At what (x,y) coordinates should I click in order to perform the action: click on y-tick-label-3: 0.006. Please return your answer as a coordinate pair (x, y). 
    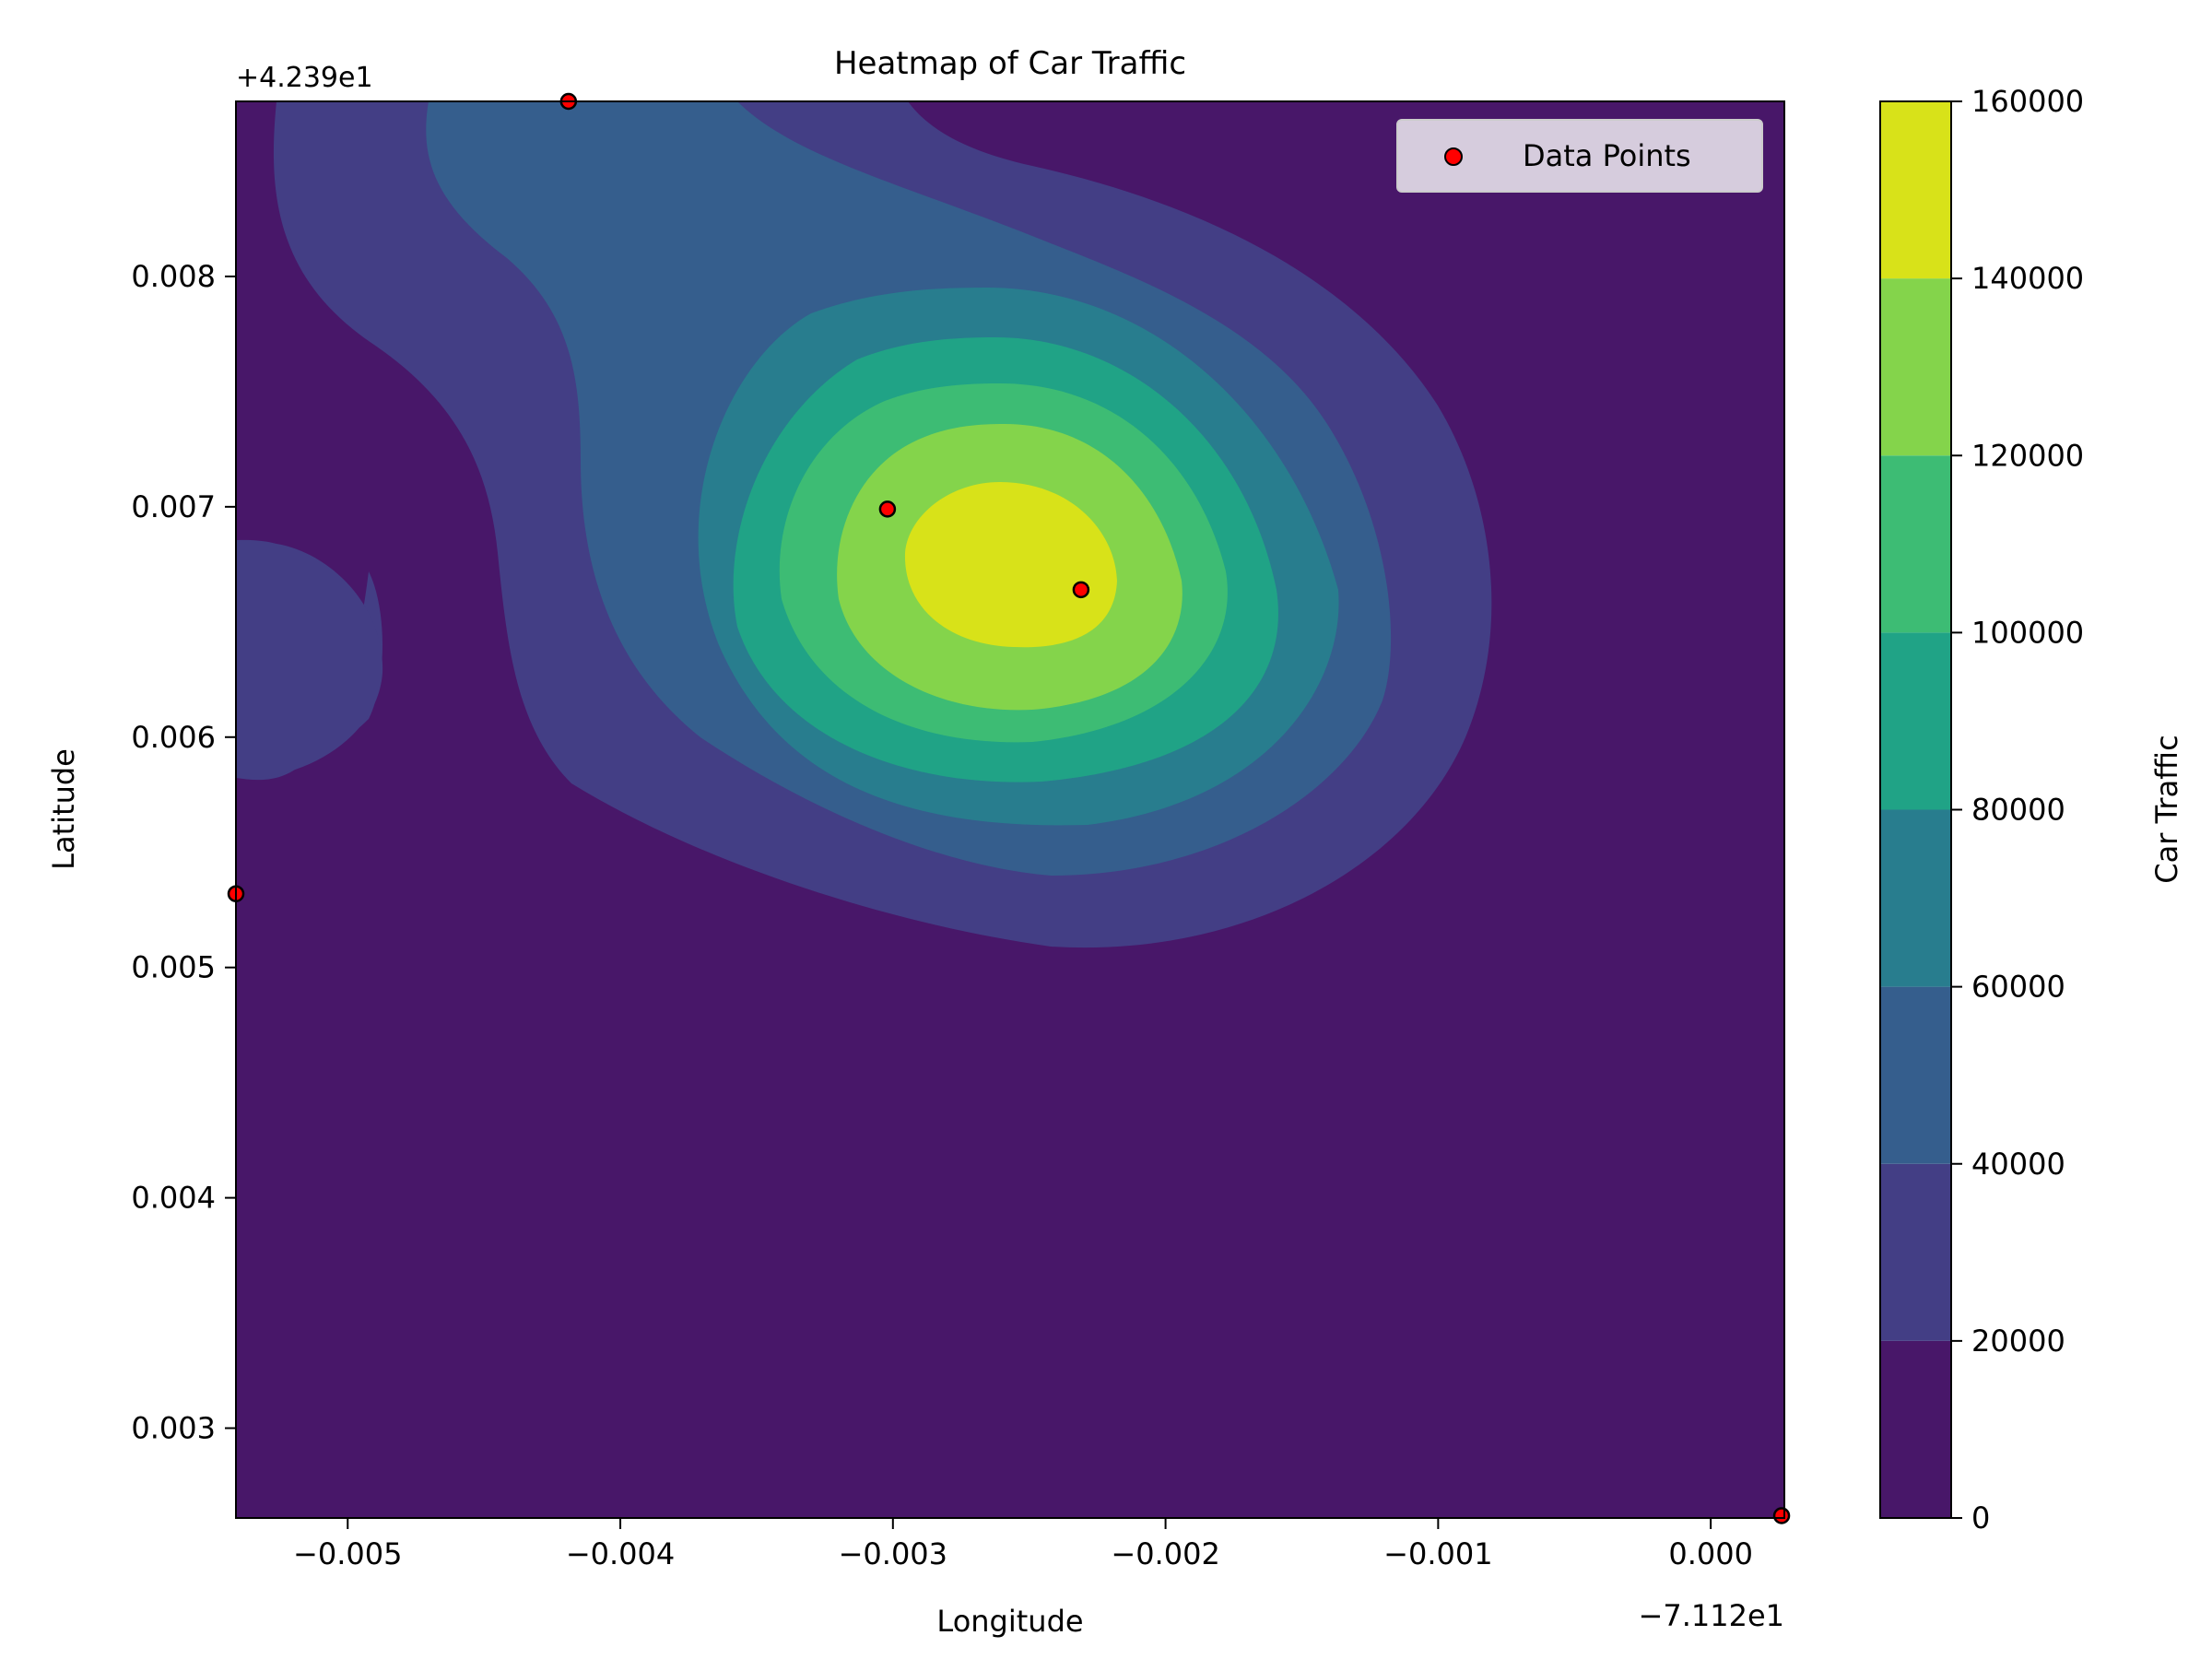
    Looking at the image, I should click on (173, 737).